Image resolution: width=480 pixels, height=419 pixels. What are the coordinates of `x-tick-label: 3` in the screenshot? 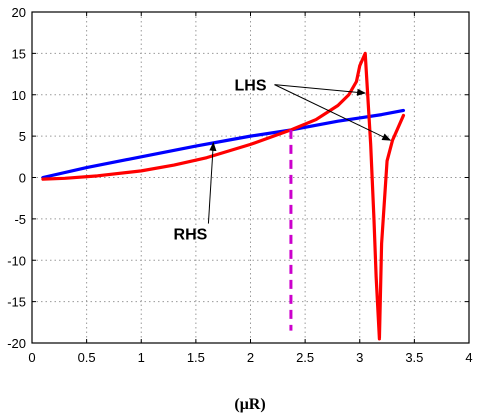 It's located at (359, 357).